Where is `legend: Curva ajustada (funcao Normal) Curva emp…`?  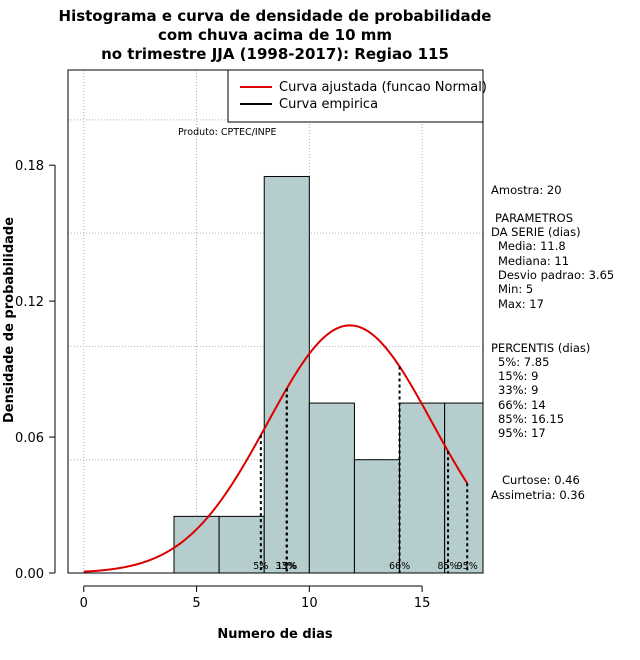
legend: Curva ajustada (funcao Normal) Curva emp… is located at coordinates (357, 96).